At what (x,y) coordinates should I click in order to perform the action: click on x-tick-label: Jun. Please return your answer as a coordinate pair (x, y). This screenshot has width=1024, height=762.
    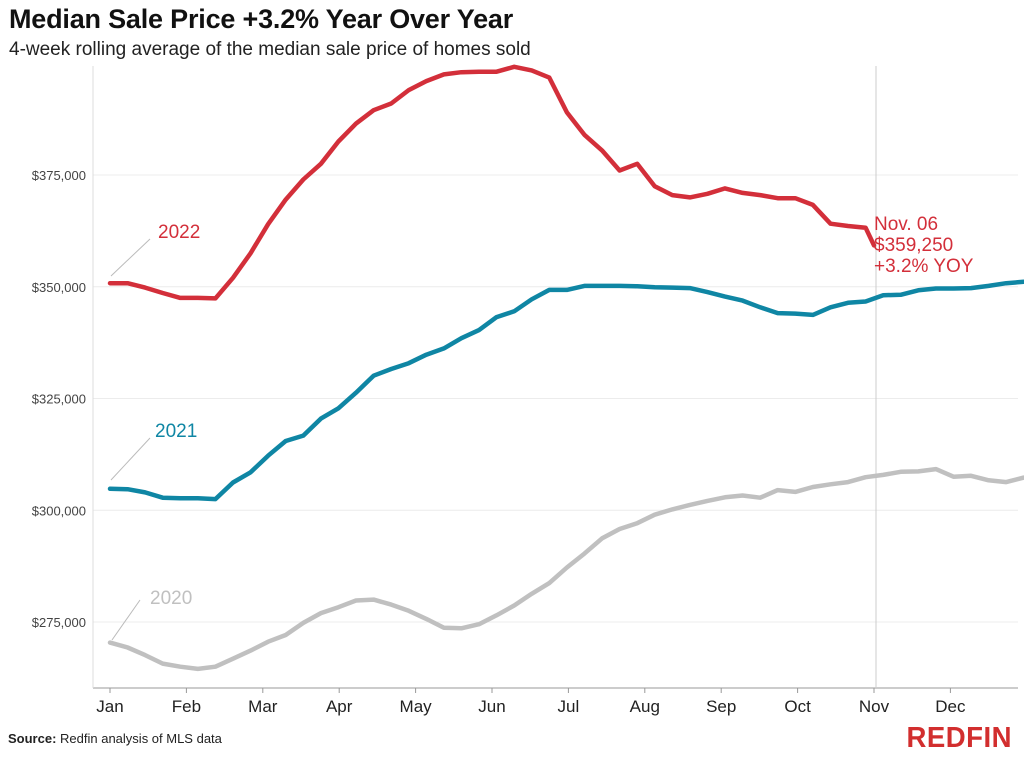
    Looking at the image, I should click on (491, 706).